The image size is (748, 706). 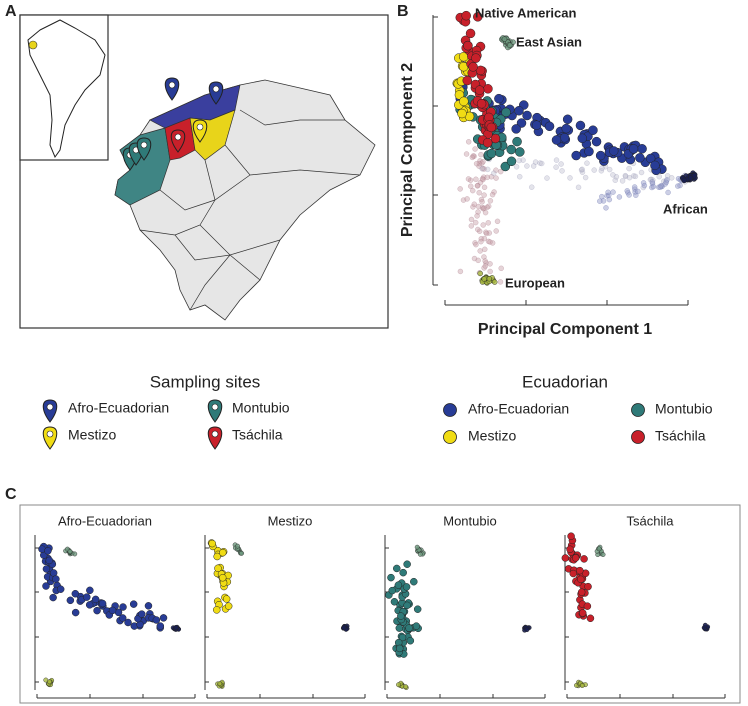 I want to click on reference-label: East Asian, so click(x=549, y=41).